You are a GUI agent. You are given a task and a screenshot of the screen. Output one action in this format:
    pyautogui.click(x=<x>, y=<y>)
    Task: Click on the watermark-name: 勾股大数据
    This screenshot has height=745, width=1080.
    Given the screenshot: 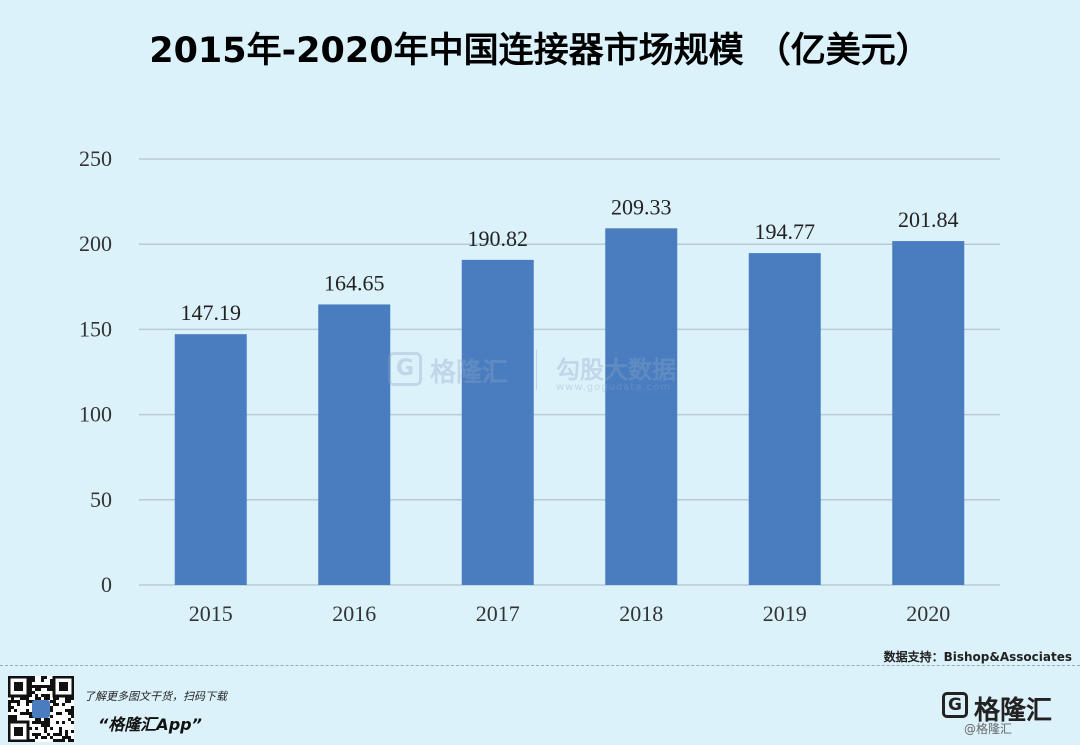 What is the action you would take?
    pyautogui.click(x=616, y=370)
    